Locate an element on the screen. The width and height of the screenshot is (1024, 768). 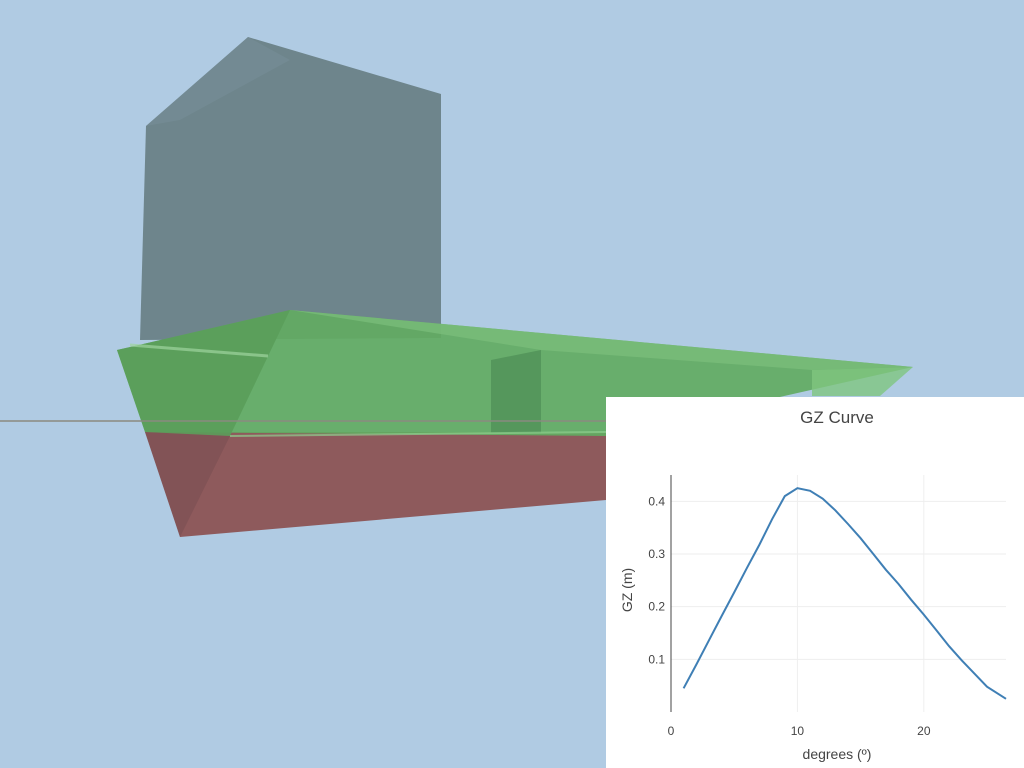
chart-tick-labels: 0.1 0.2 0.3 0.4 0 10 20 is located at coordinates (789, 616).